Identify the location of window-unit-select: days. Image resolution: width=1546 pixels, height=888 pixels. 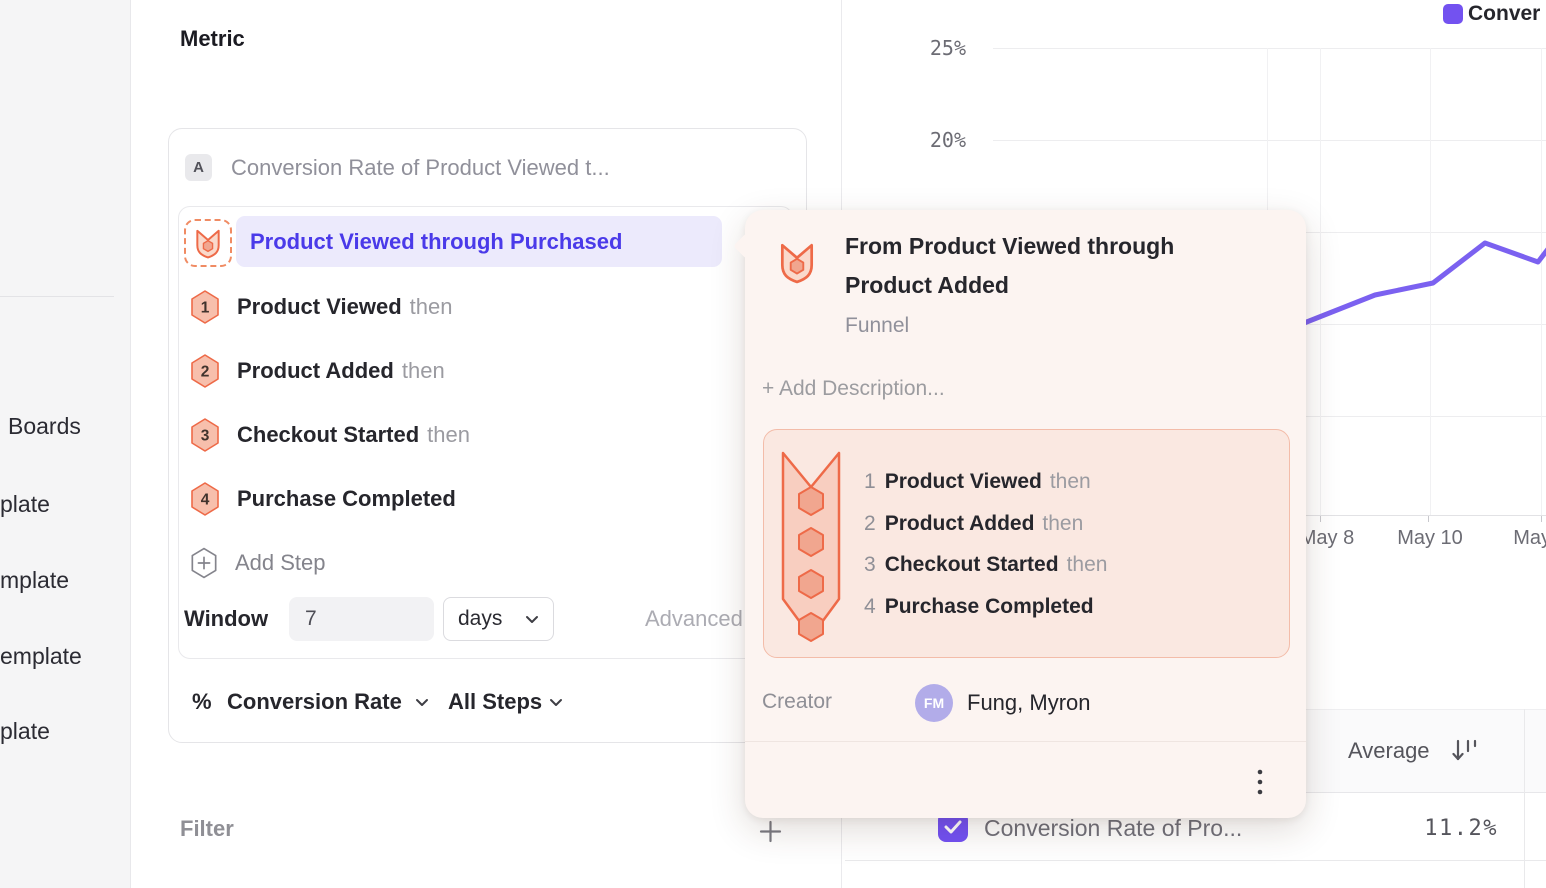
(498, 619).